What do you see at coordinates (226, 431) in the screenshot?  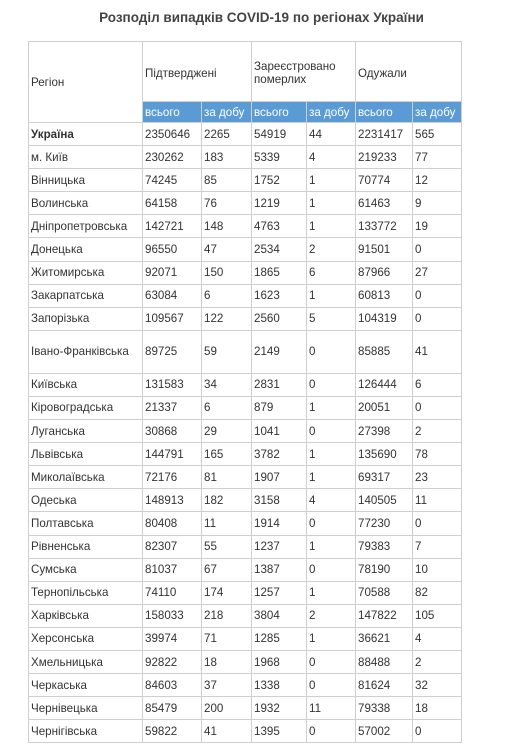 I see `cell-confirmed-per-day: 29` at bounding box center [226, 431].